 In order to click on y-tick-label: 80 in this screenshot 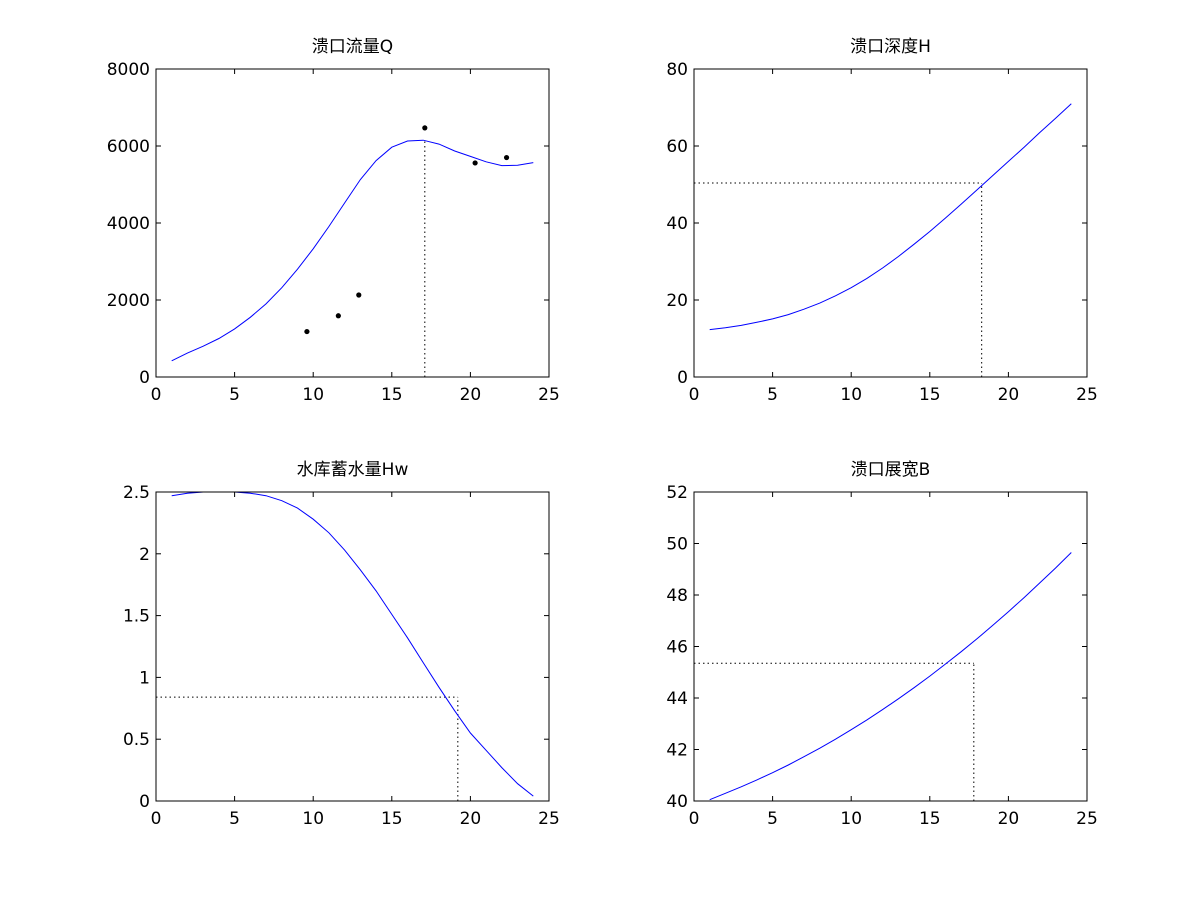, I will do `click(677, 70)`.